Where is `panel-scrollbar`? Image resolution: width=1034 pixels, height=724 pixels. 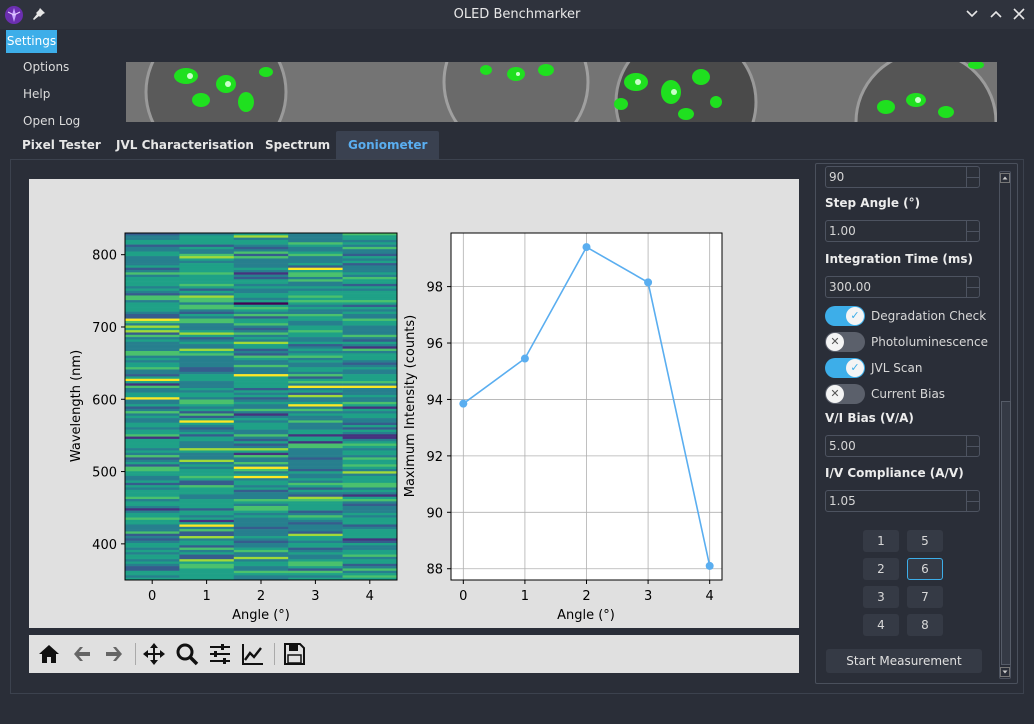 panel-scrollbar is located at coordinates (1005, 425).